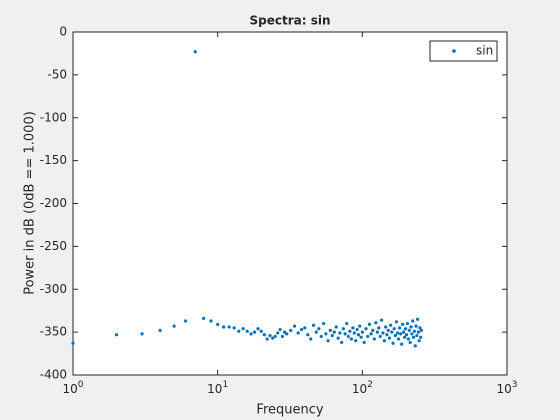 The image size is (560, 420). What do you see at coordinates (362, 388) in the screenshot?
I see `x-tick-label: 10²` at bounding box center [362, 388].